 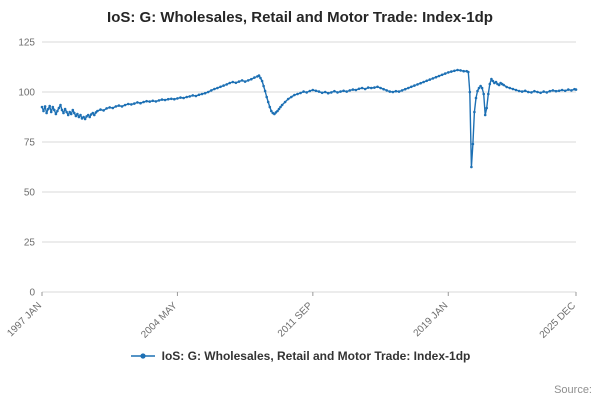 I want to click on svg-text: 2004 MAY, so click(x=159, y=320).